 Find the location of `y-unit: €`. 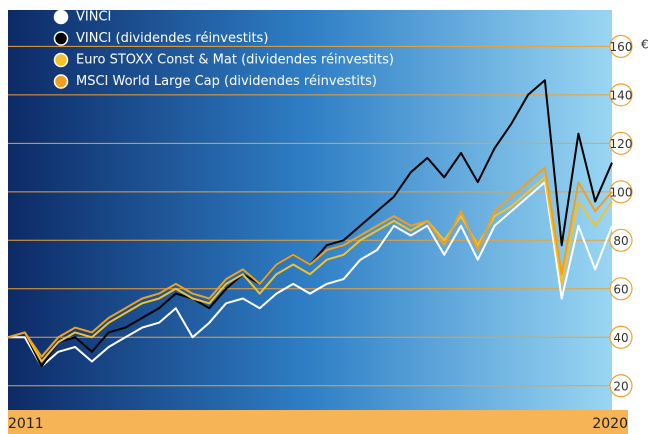

y-unit: € is located at coordinates (645, 45).